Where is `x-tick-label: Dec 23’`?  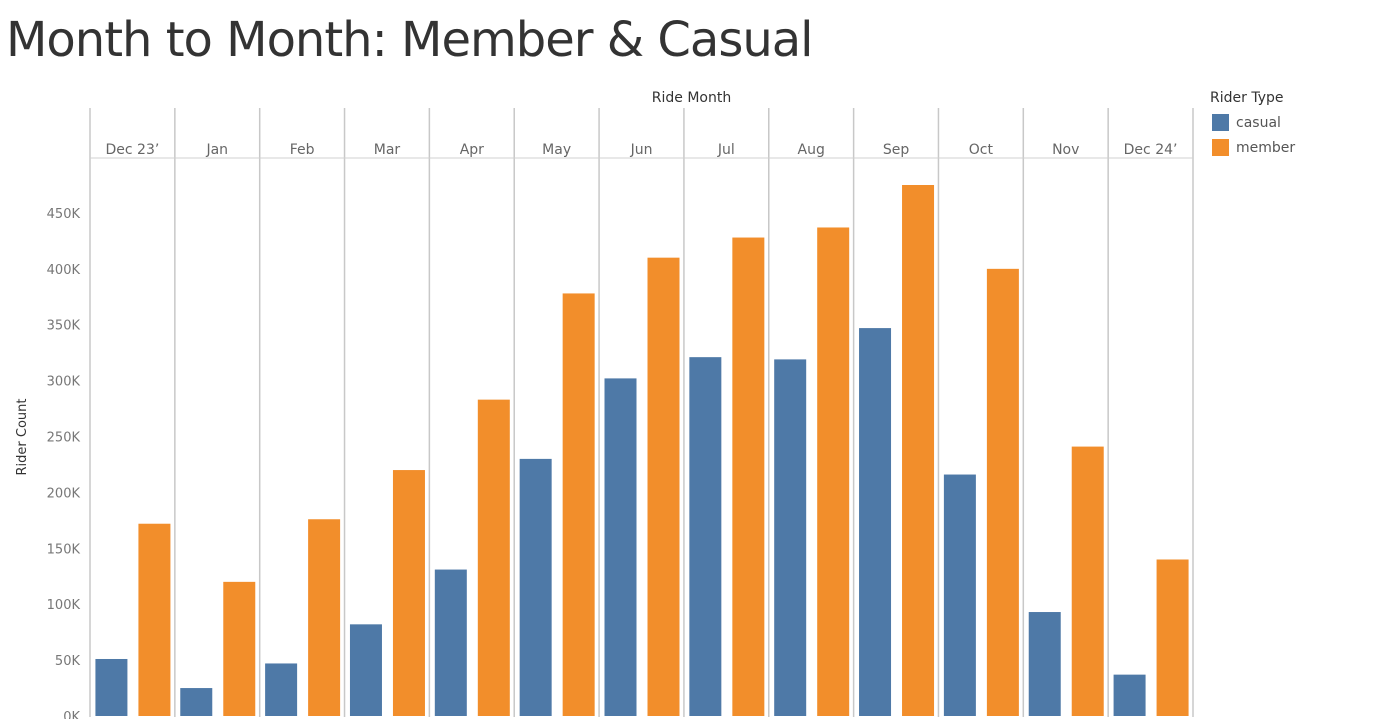 x-tick-label: Dec 23’ is located at coordinates (133, 150).